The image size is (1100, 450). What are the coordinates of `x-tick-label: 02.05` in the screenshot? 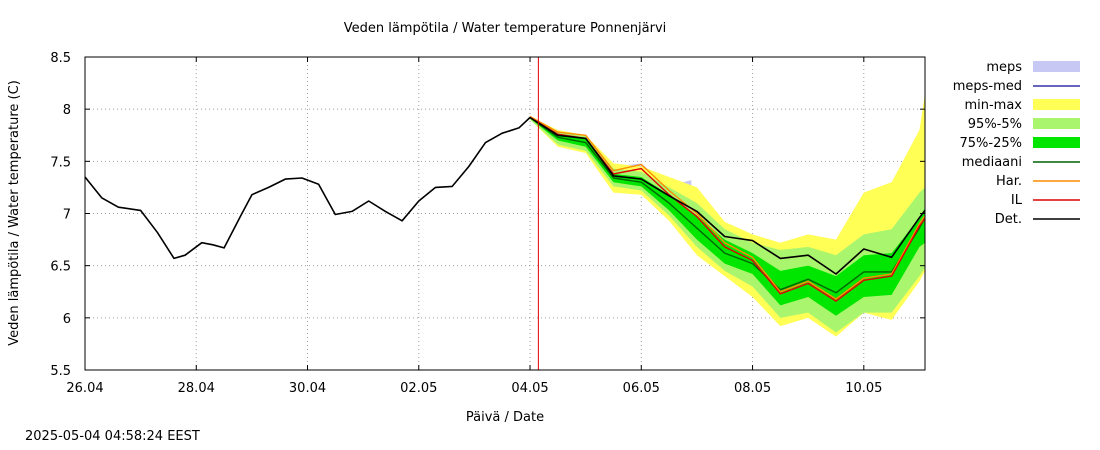 It's located at (418, 388).